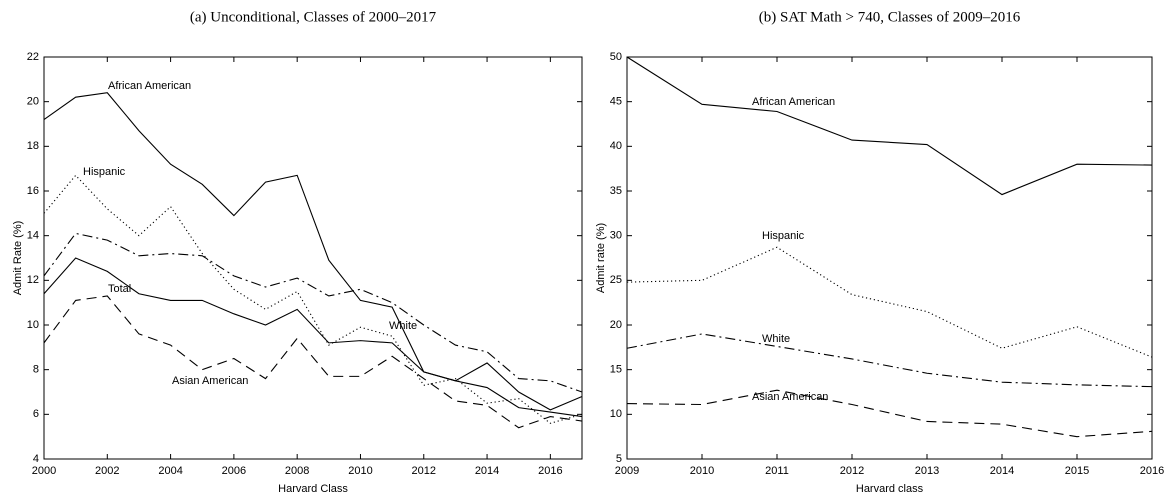  What do you see at coordinates (119, 289) in the screenshot?
I see `series-label: Total` at bounding box center [119, 289].